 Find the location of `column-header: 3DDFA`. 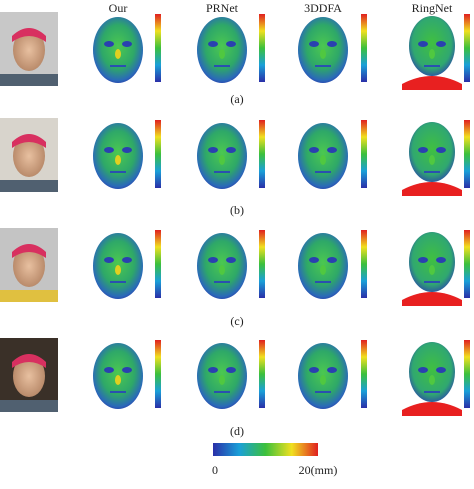

column-header: 3DDFA is located at coordinates (323, 8).